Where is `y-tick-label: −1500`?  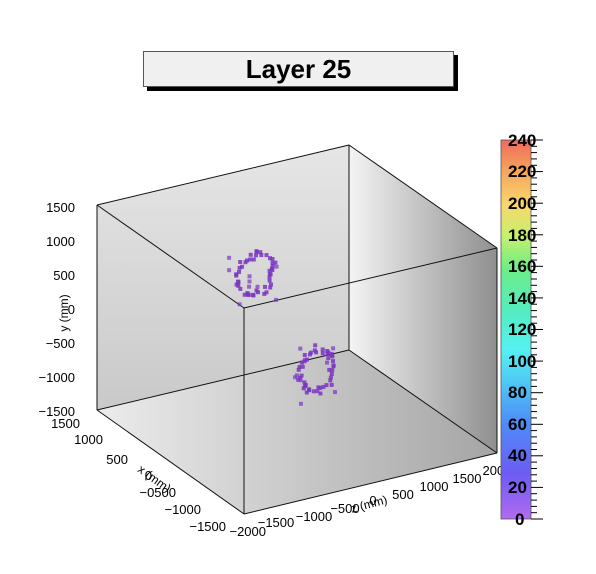
y-tick-label: −1500 is located at coordinates (56, 411).